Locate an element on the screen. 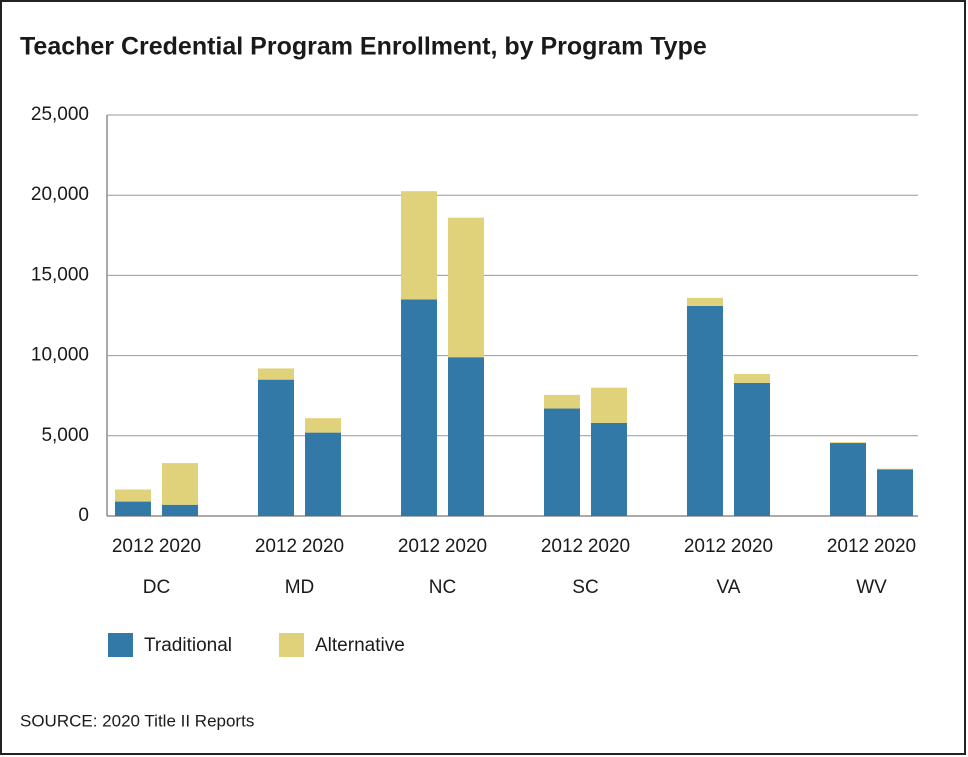  y-tick-label: 5,000 is located at coordinates (65, 435).